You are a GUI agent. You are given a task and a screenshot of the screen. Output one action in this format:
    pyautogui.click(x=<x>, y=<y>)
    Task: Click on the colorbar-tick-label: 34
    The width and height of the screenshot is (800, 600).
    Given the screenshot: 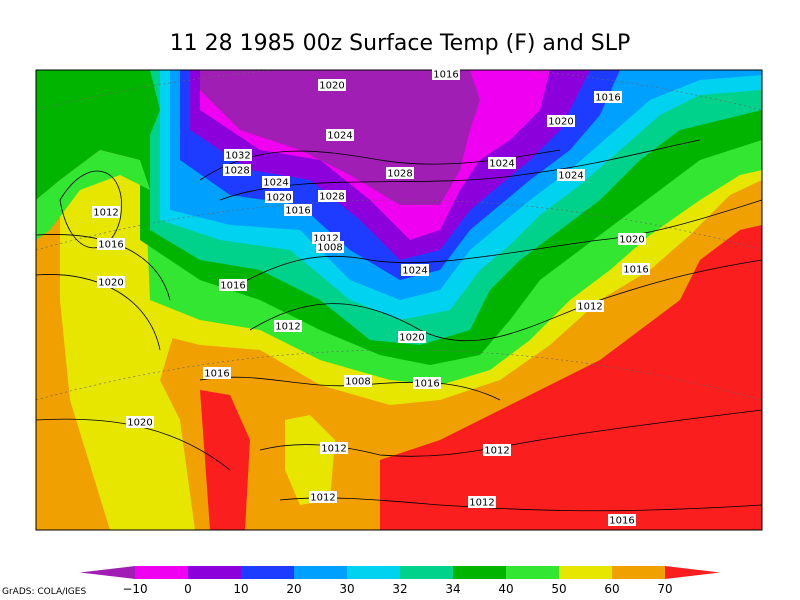 What is the action you would take?
    pyautogui.click(x=452, y=589)
    